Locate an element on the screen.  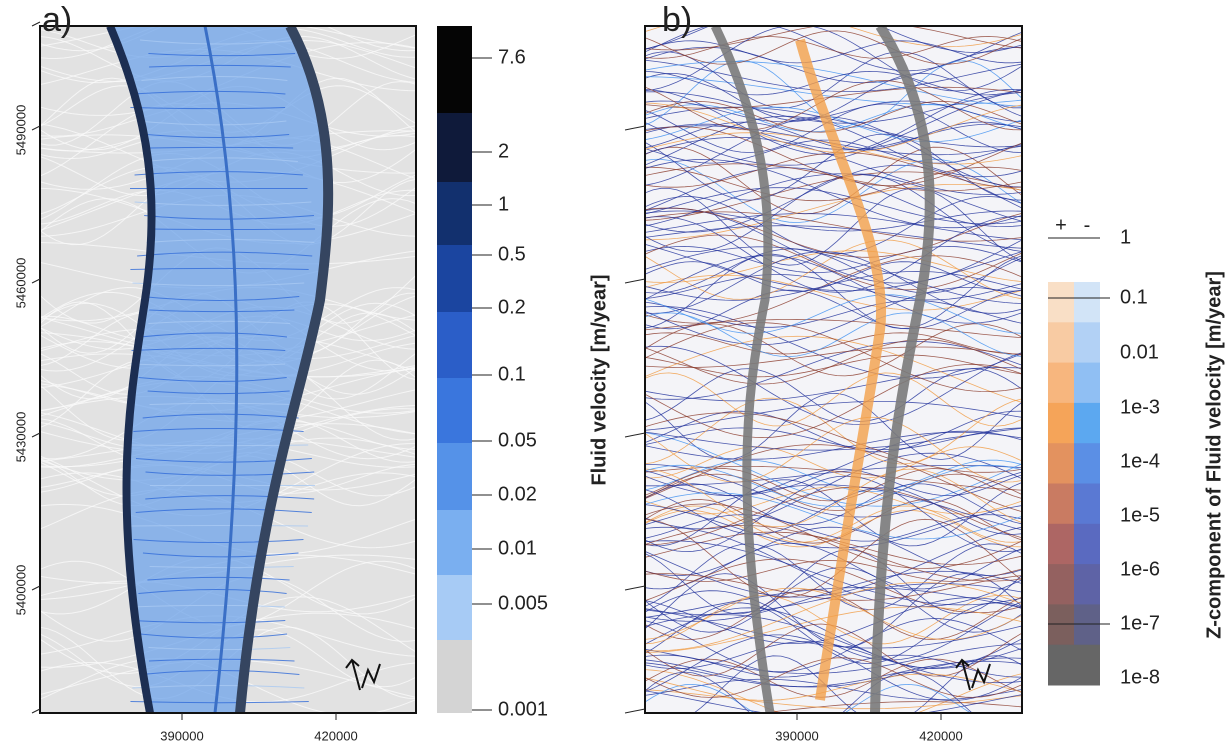
sign-label: - is located at coordinates (1087, 225).